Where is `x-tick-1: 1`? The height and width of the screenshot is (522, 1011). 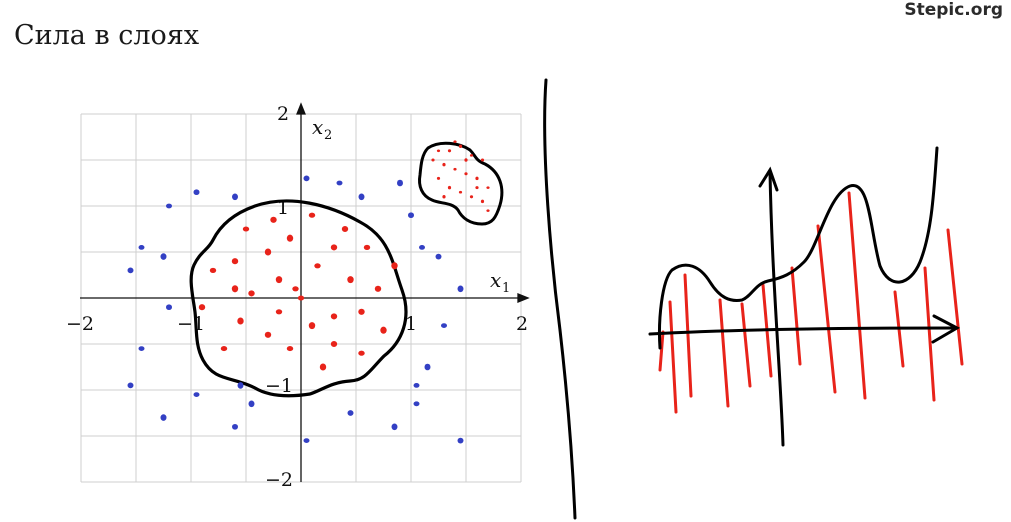
x-tick-1: 1 is located at coordinates (411, 324).